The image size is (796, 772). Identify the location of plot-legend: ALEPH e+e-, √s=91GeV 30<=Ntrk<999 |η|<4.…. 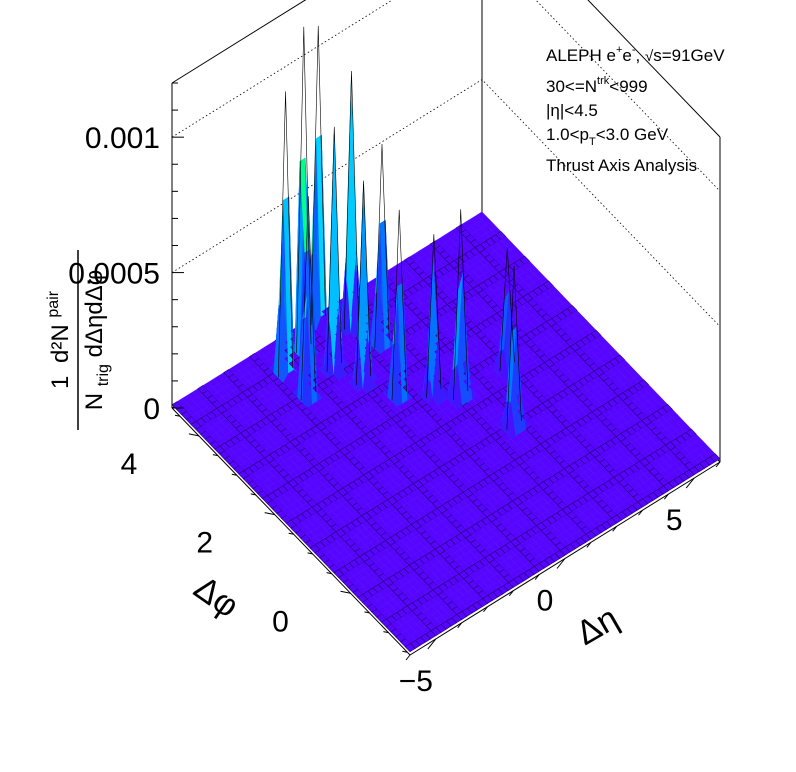
(635, 108).